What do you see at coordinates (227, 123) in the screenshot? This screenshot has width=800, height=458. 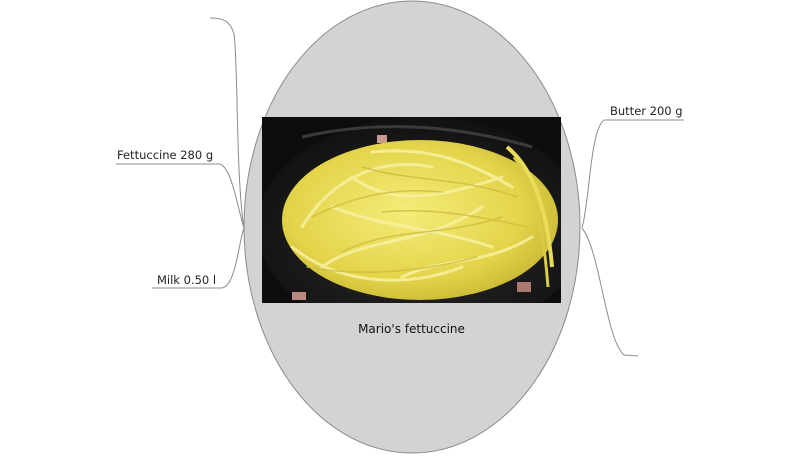 I see `branch-connector-left-top` at bounding box center [227, 123].